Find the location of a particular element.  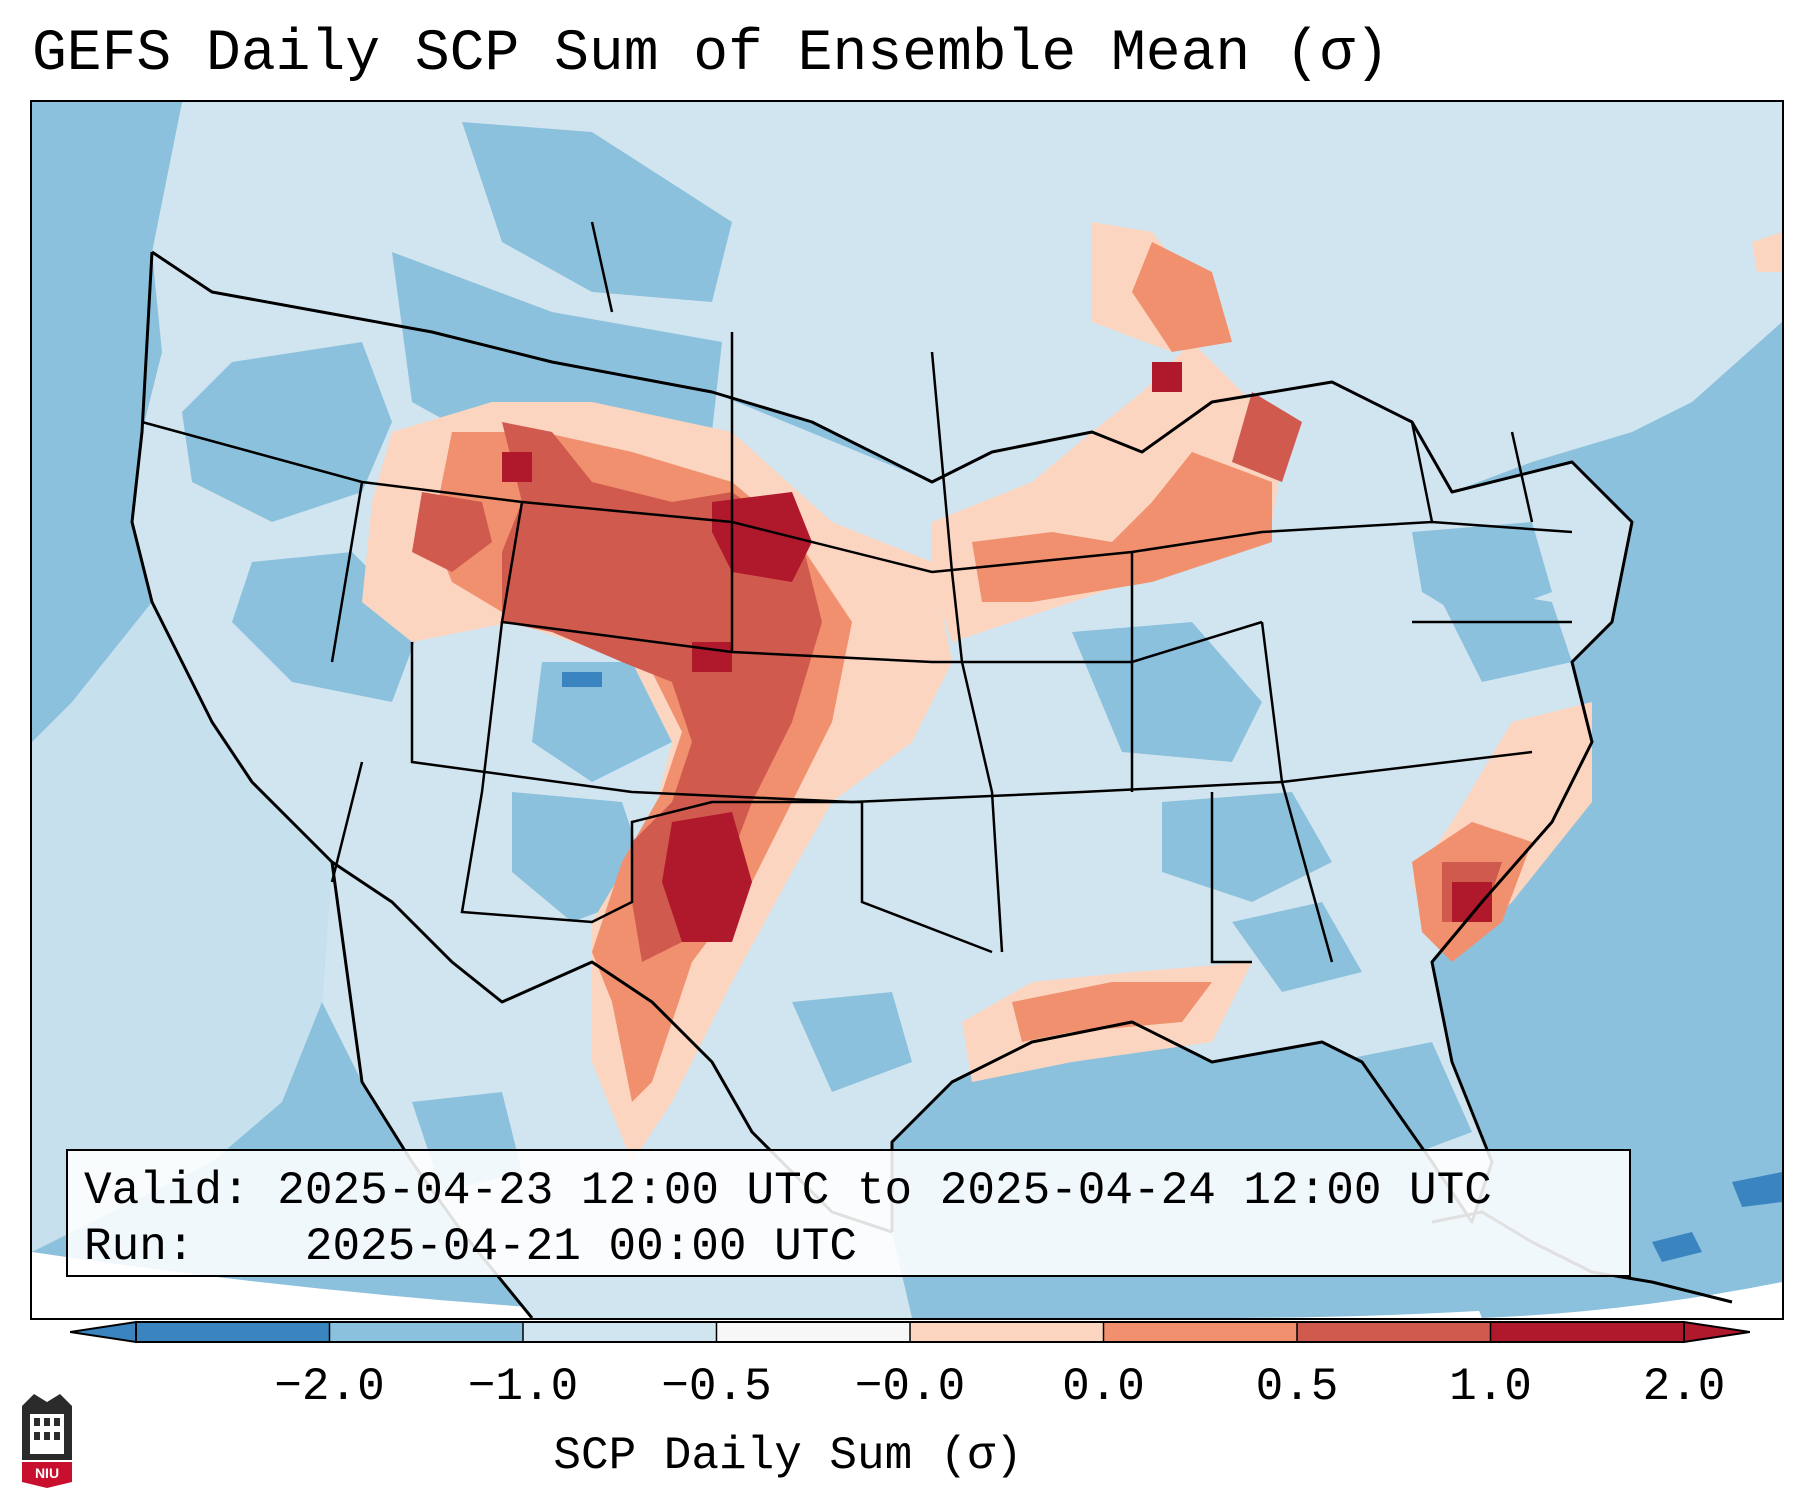

run-value: 2025-04-21 00:00 UTC is located at coordinates (580, 1247).